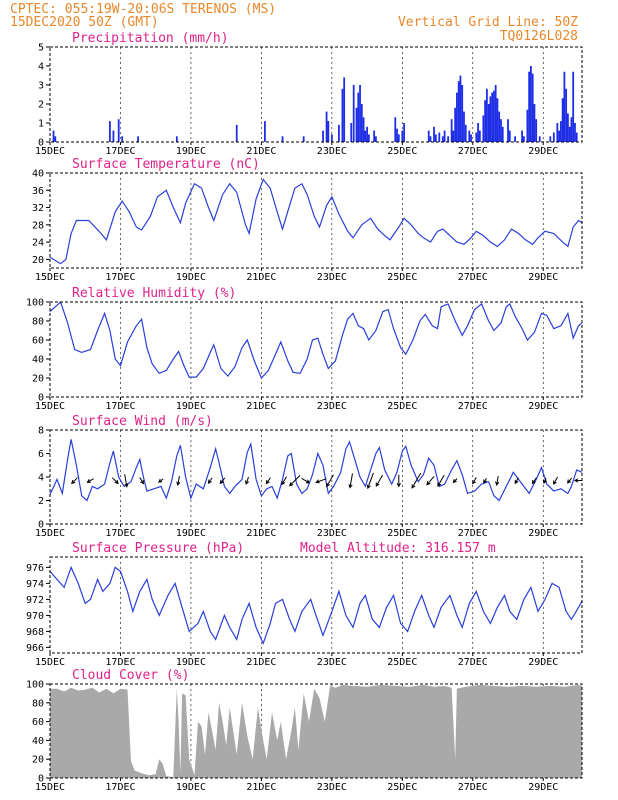 The width and height of the screenshot is (618, 800). I want to click on y-tick-label: 972, so click(35, 600).